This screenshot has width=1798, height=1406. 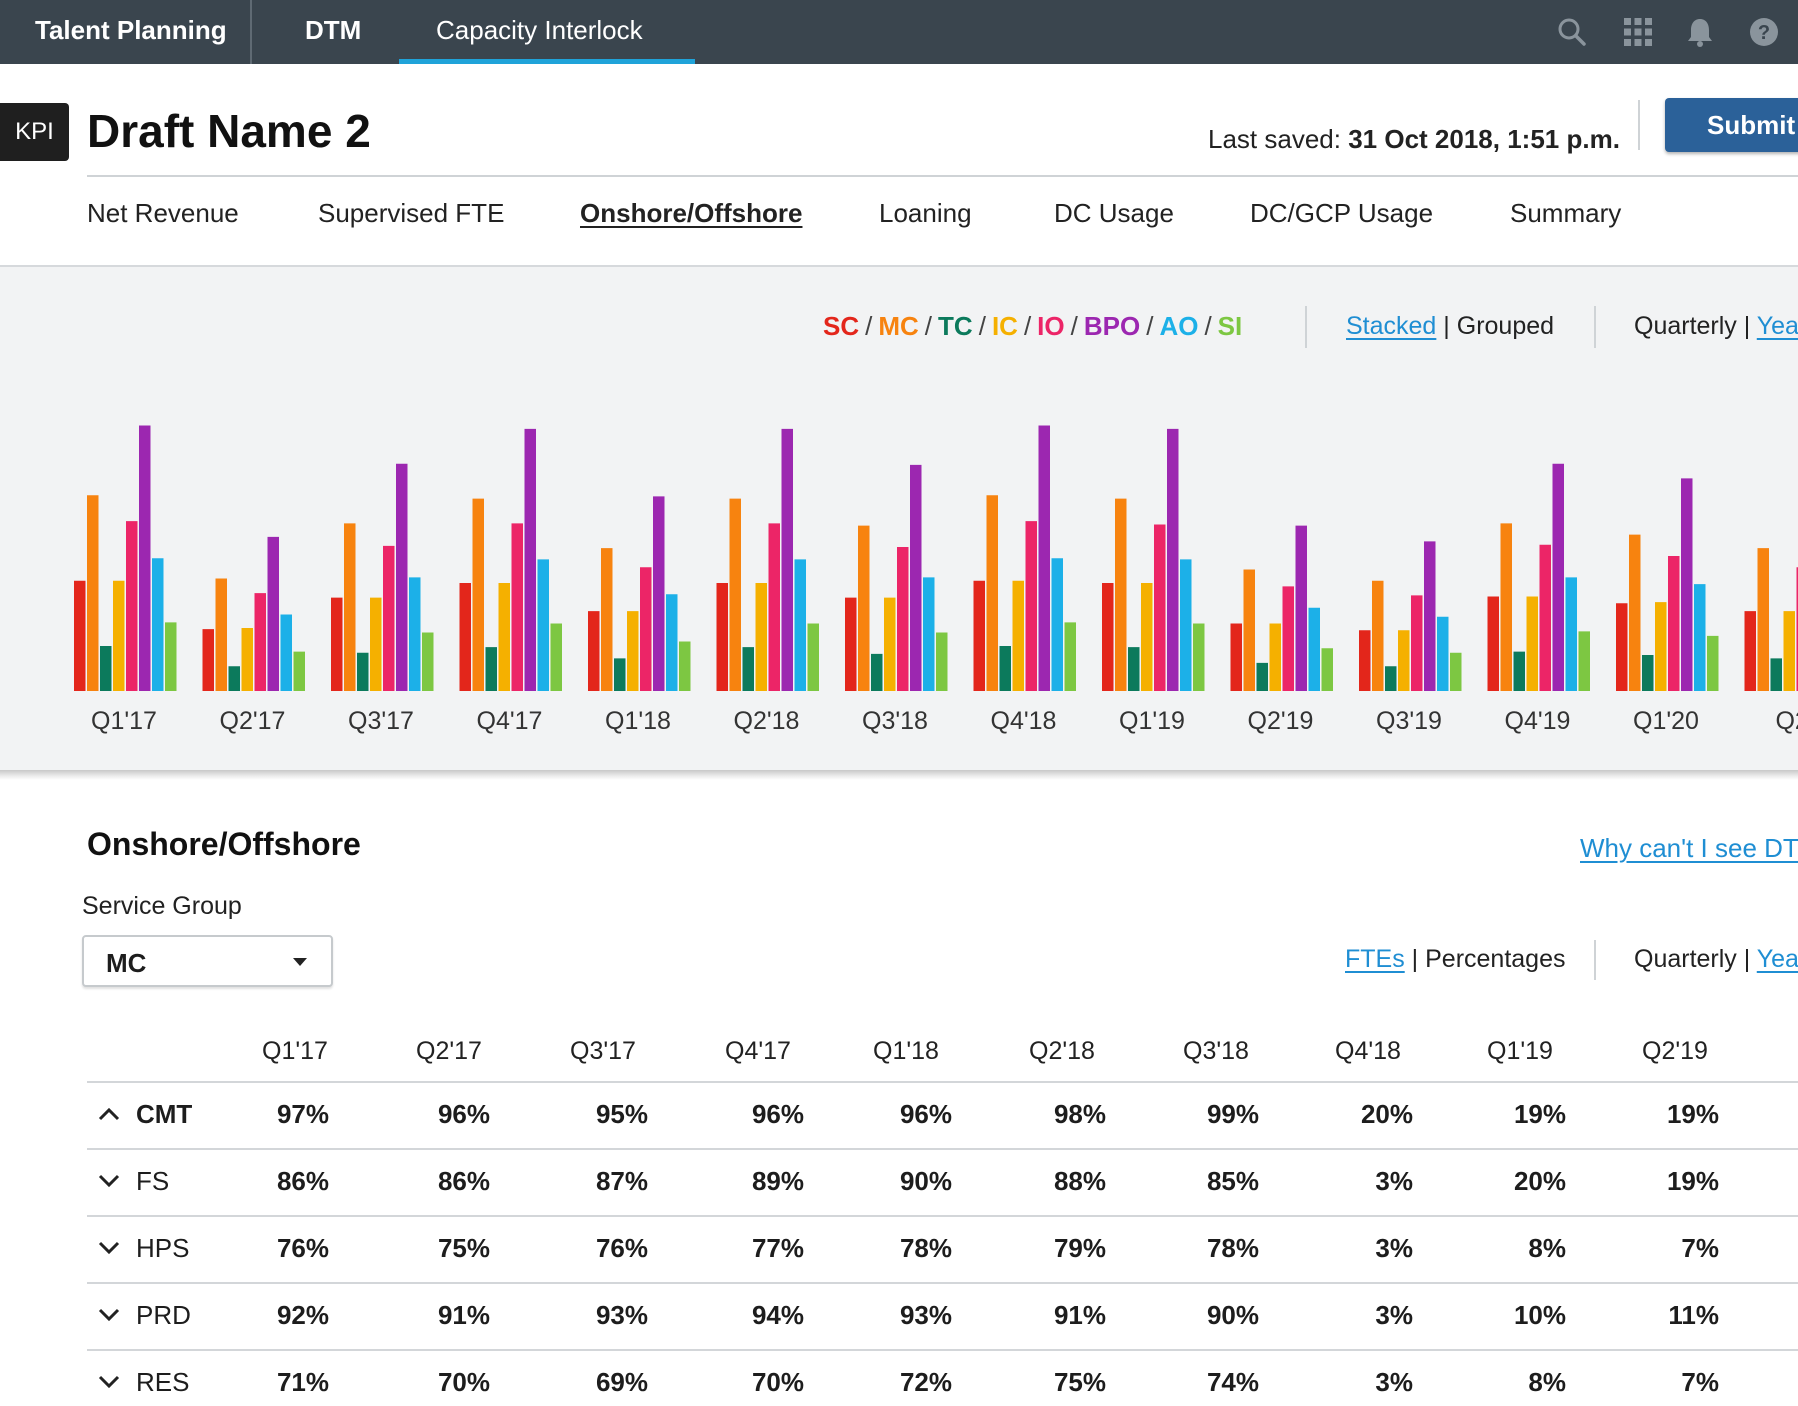 I want to click on tab-dc-usage: DC Usage, so click(x=1114, y=213).